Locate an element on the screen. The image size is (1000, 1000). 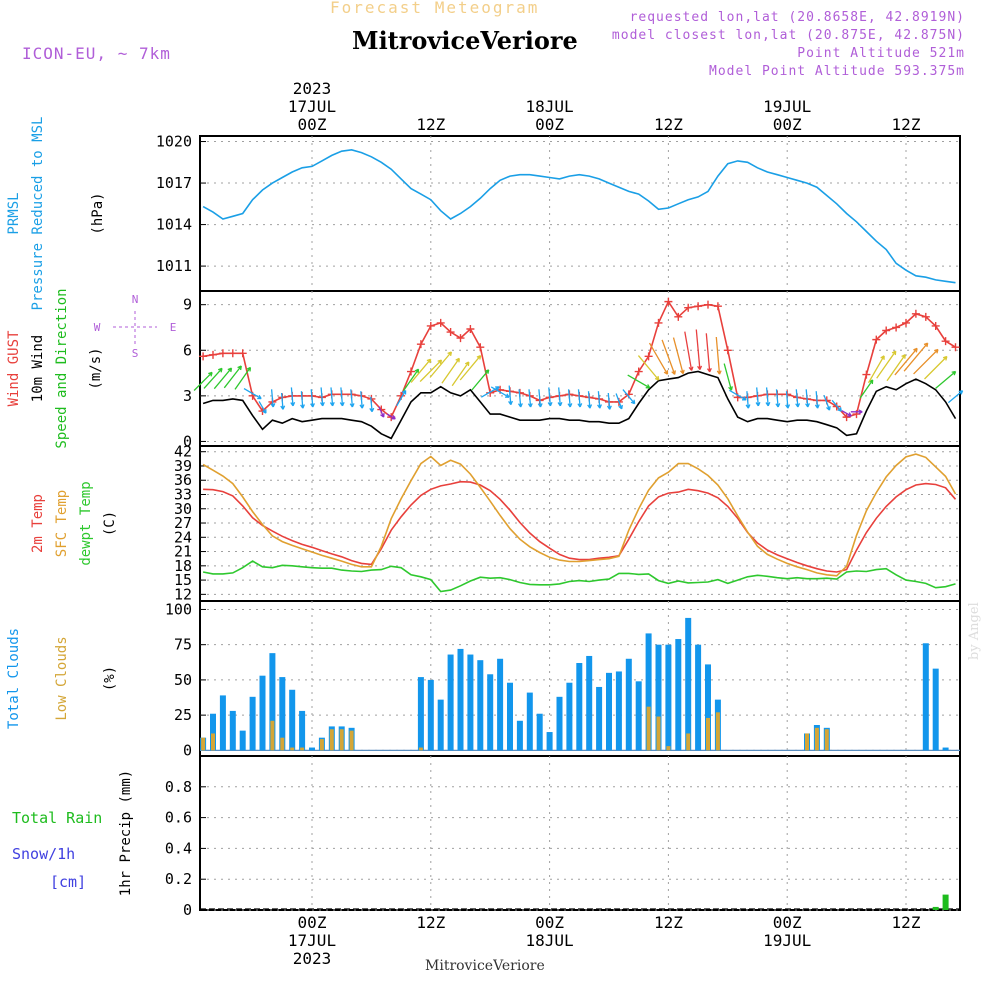
axis-label: 1hr Precip (mm) is located at coordinates (126, 833).